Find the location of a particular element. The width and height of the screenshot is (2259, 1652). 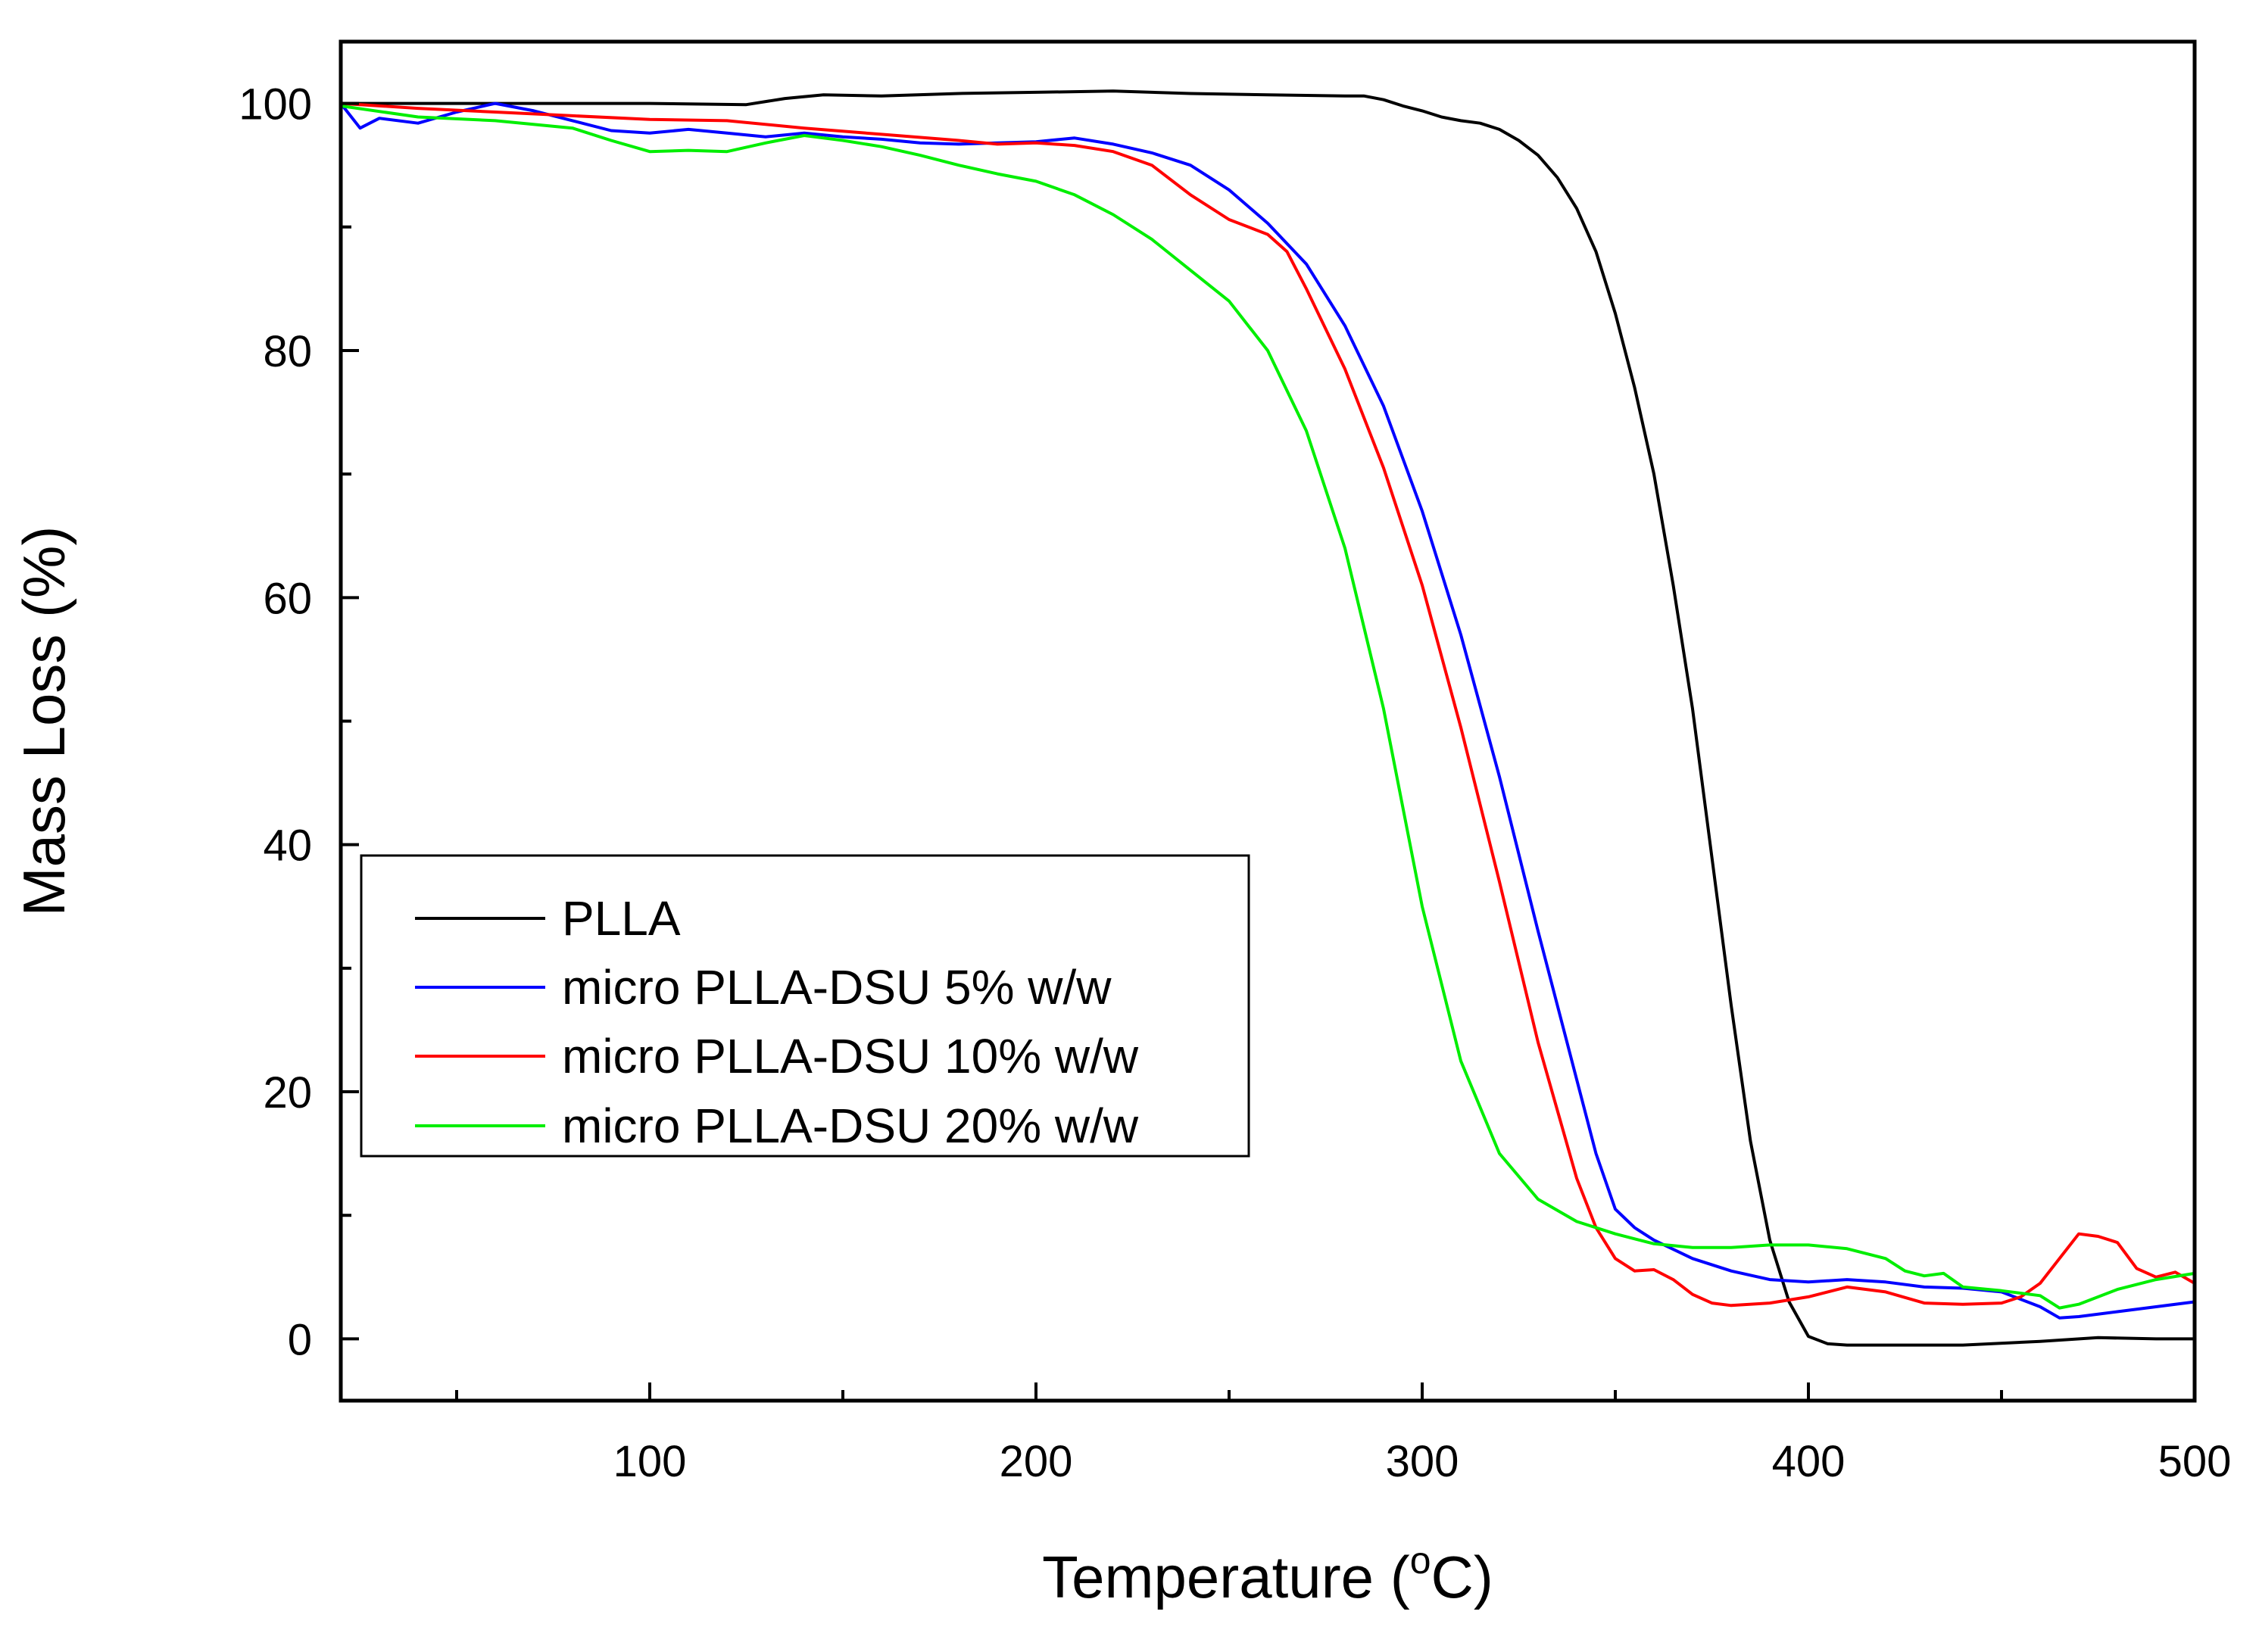

x-tick-label: 400 is located at coordinates (1809, 1461).